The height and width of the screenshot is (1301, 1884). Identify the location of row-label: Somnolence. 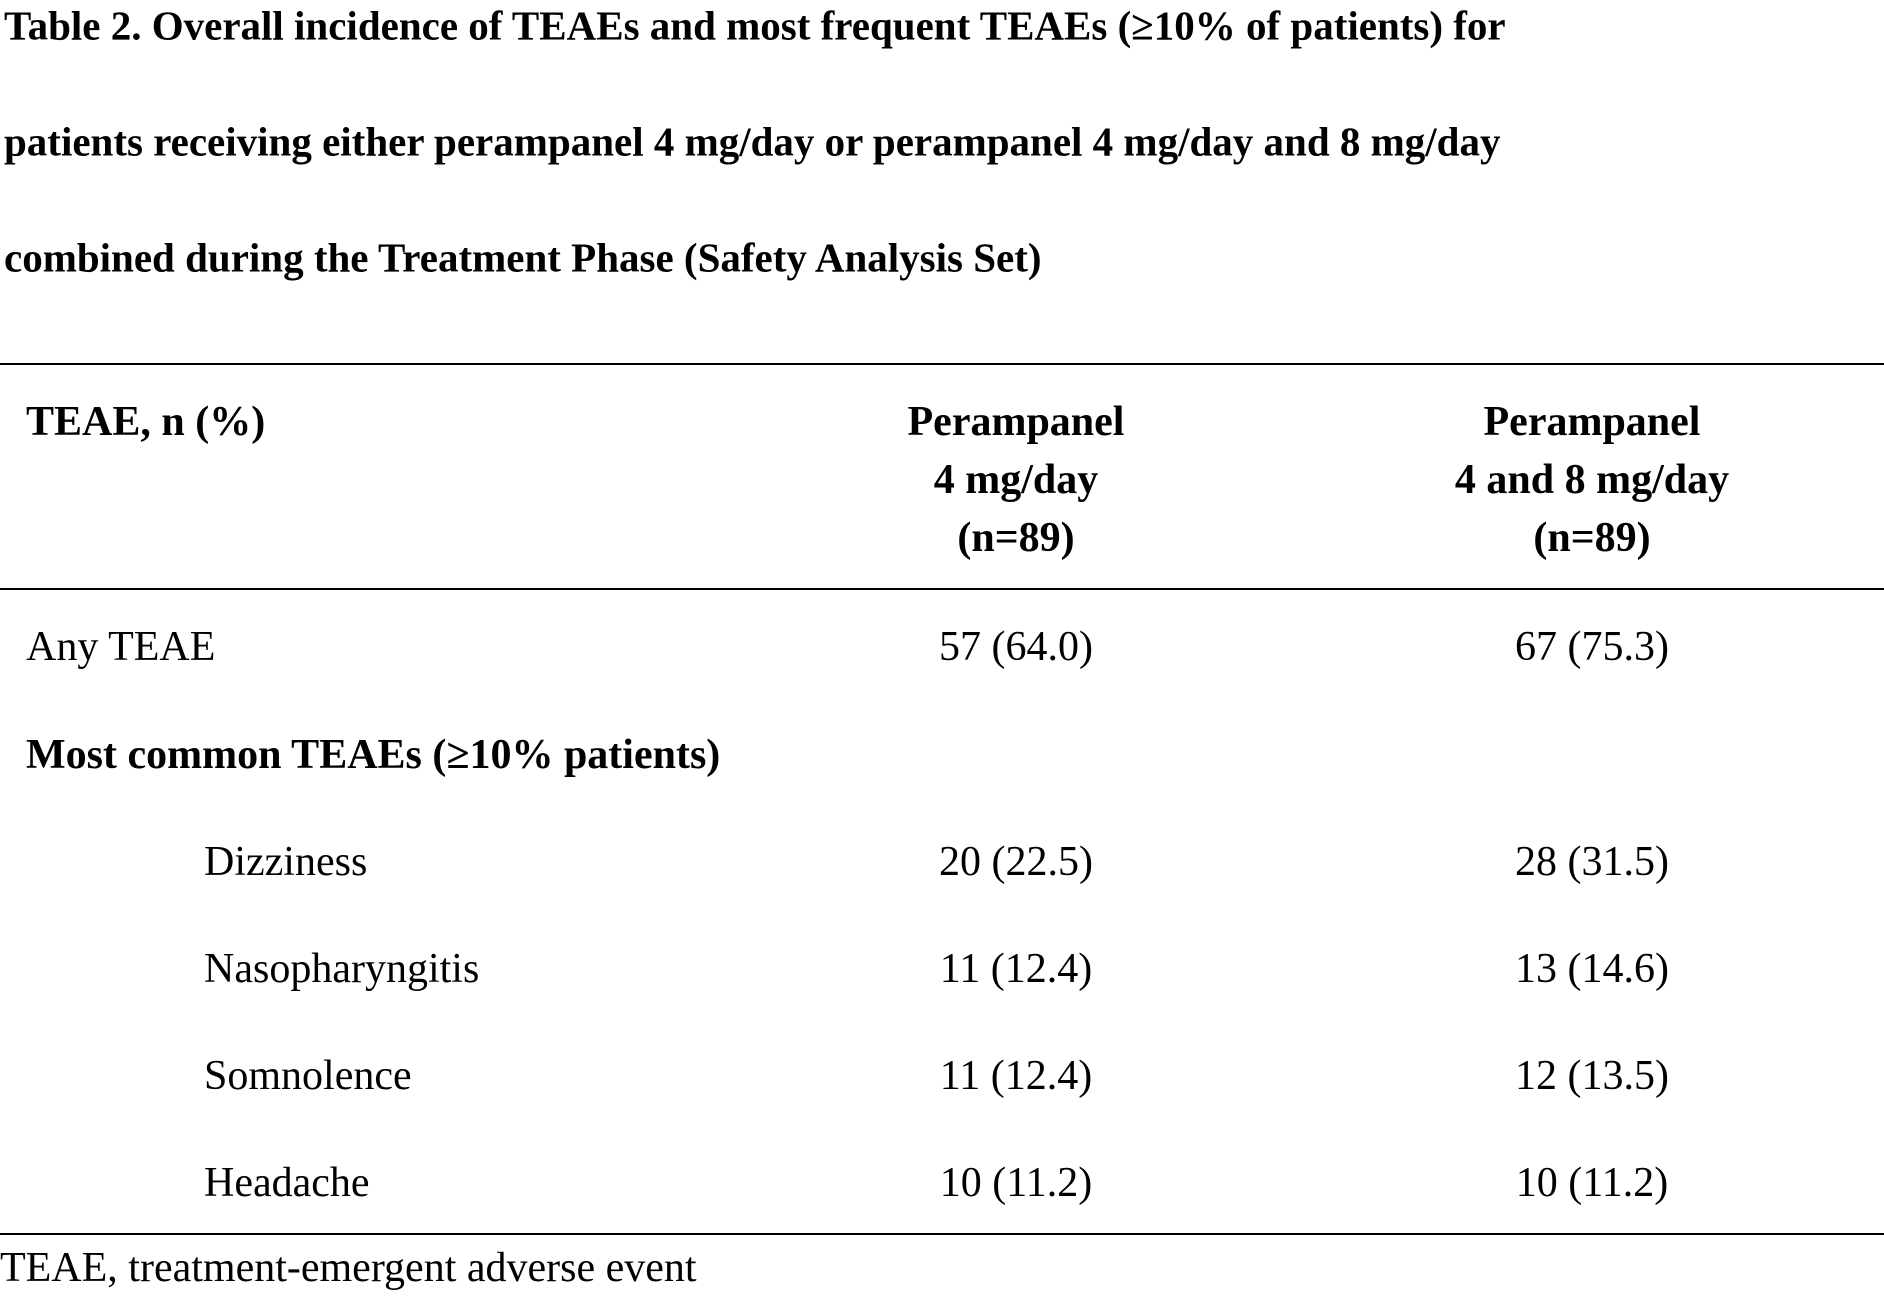
(308, 1076).